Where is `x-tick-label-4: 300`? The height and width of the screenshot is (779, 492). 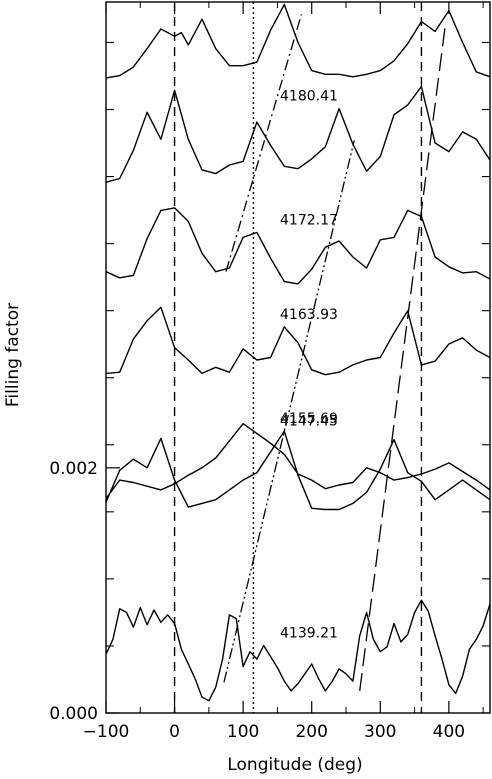
x-tick-label-4: 300 is located at coordinates (380, 732).